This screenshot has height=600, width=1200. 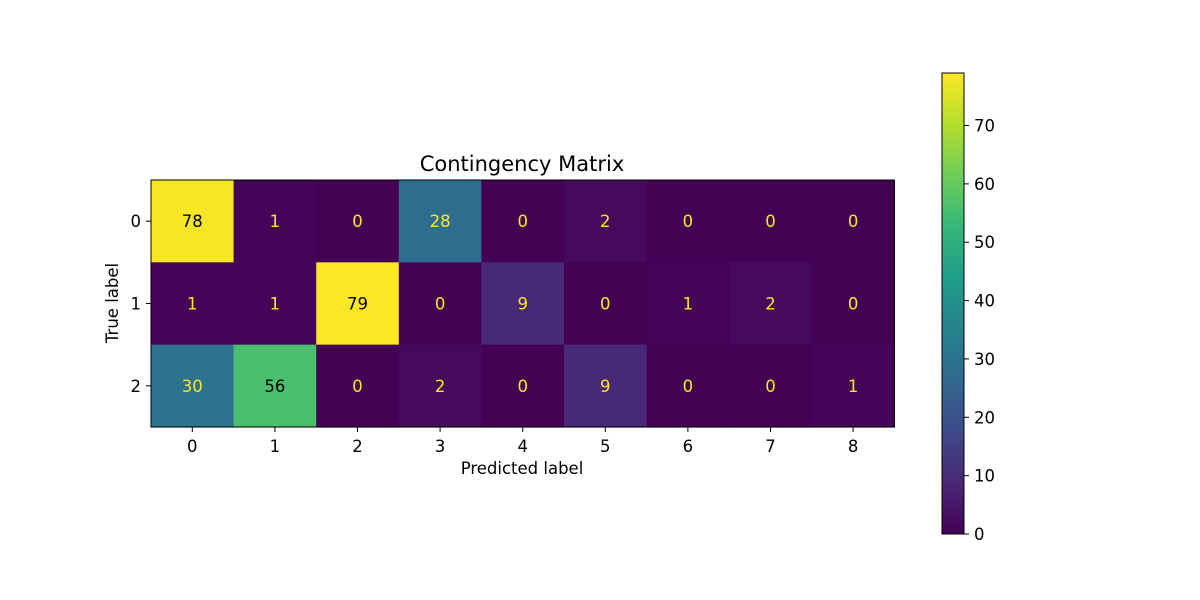 I want to click on cell-value-label: 78, so click(x=192, y=221).